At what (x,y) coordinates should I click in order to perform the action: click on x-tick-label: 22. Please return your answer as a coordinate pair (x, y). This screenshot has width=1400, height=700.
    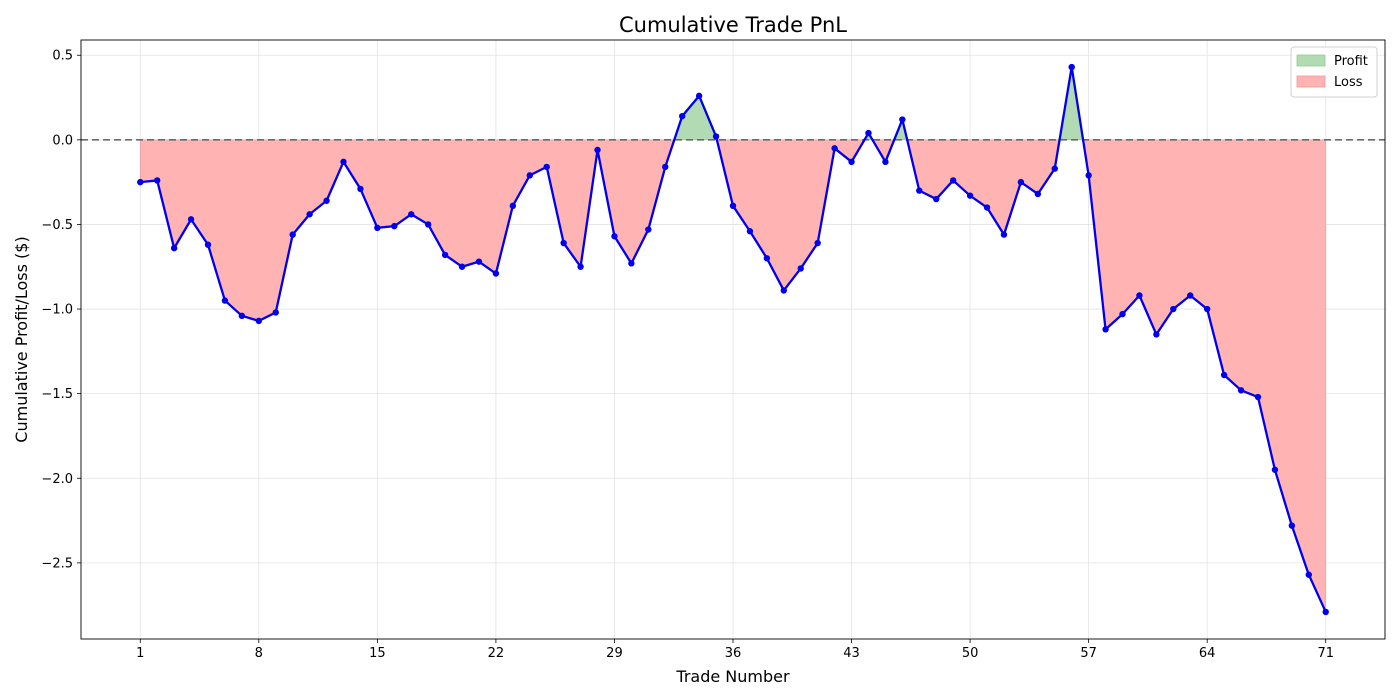
    Looking at the image, I should click on (496, 653).